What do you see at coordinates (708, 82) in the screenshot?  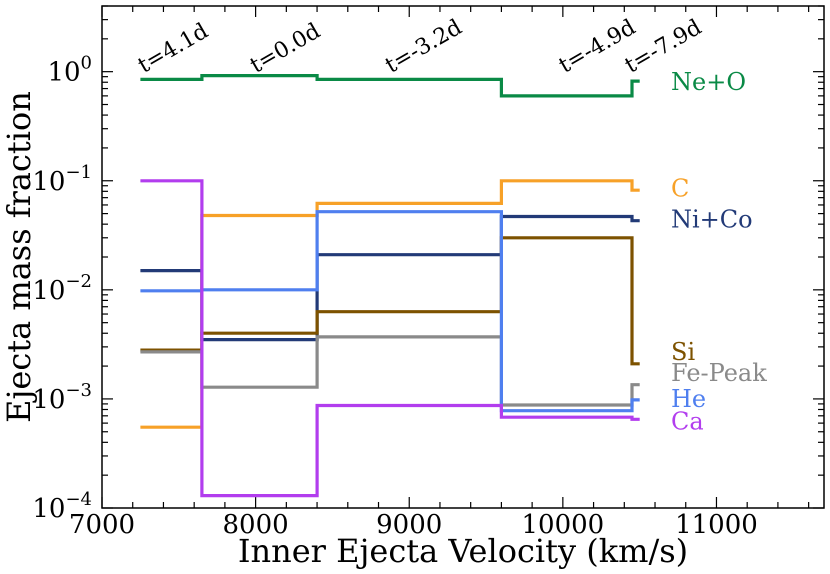 I see `legend-ne-o: Ne+O` at bounding box center [708, 82].